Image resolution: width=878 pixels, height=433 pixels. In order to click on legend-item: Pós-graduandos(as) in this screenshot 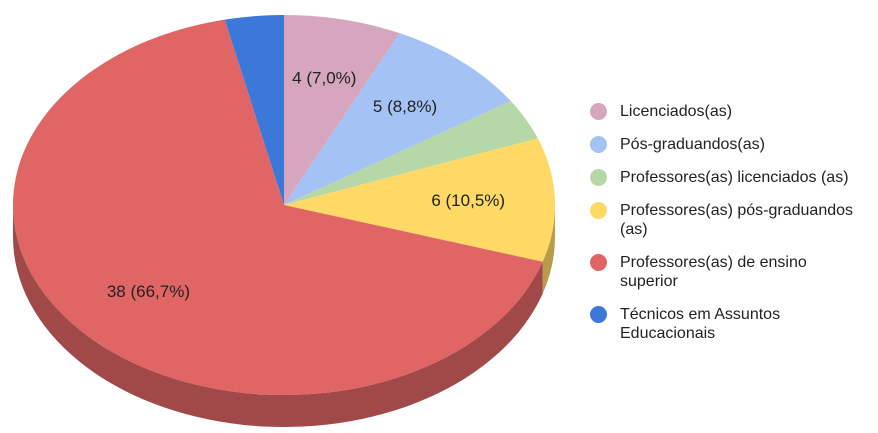, I will do `click(727, 144)`.